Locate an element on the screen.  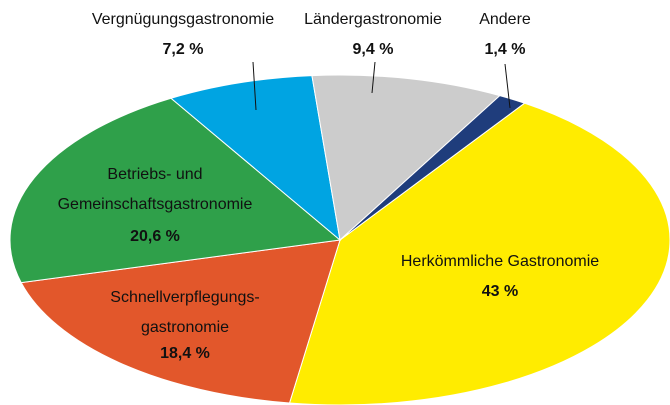
slice-label: Schnellverpflegungs-gastronomie is located at coordinates (184, 312).